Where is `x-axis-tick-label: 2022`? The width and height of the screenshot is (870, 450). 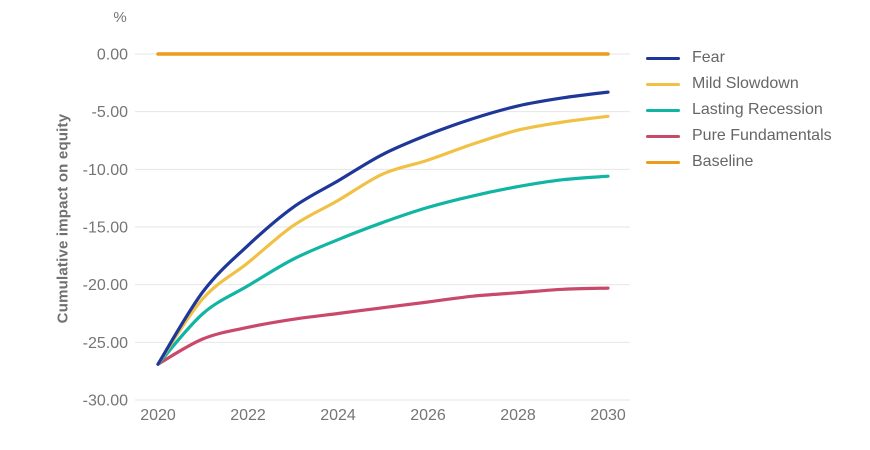 x-axis-tick-label: 2022 is located at coordinates (248, 415).